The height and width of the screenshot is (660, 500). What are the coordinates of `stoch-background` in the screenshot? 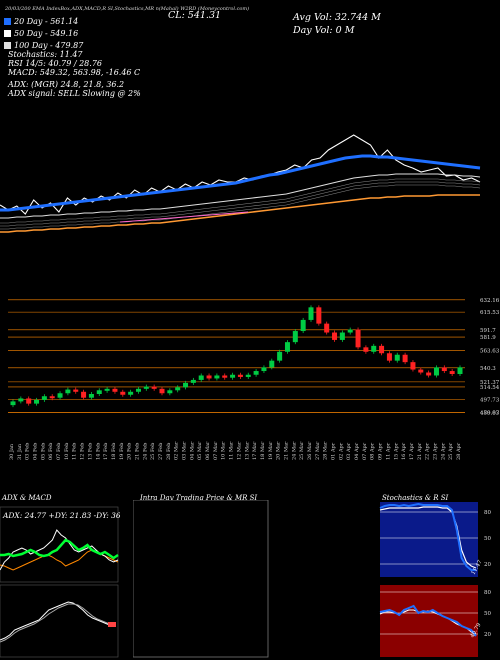 It's located at (429, 539).